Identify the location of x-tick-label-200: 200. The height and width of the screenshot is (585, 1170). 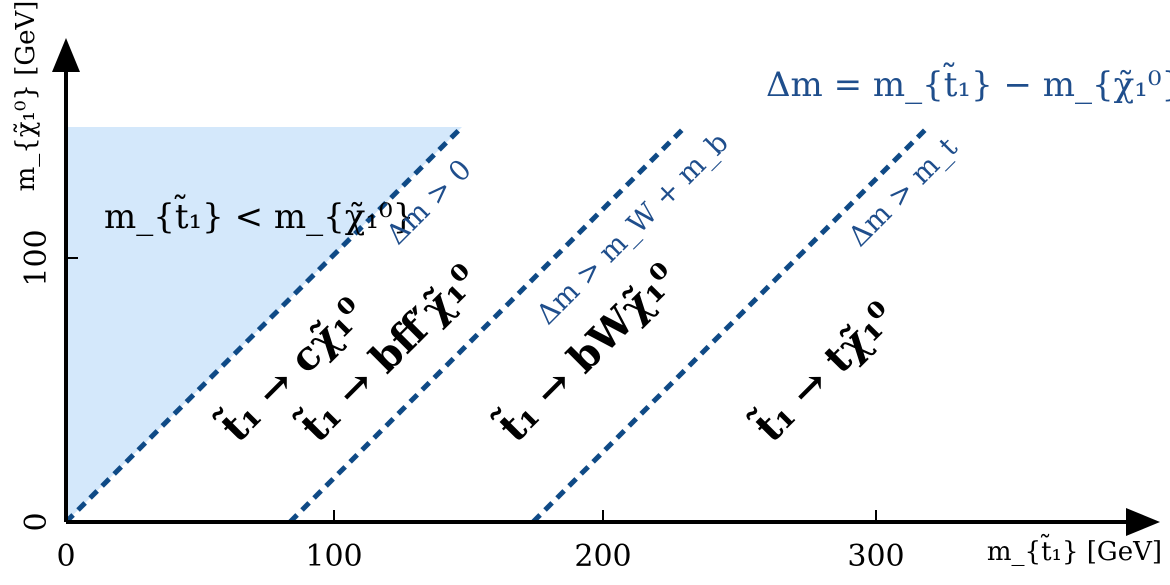
(602, 556).